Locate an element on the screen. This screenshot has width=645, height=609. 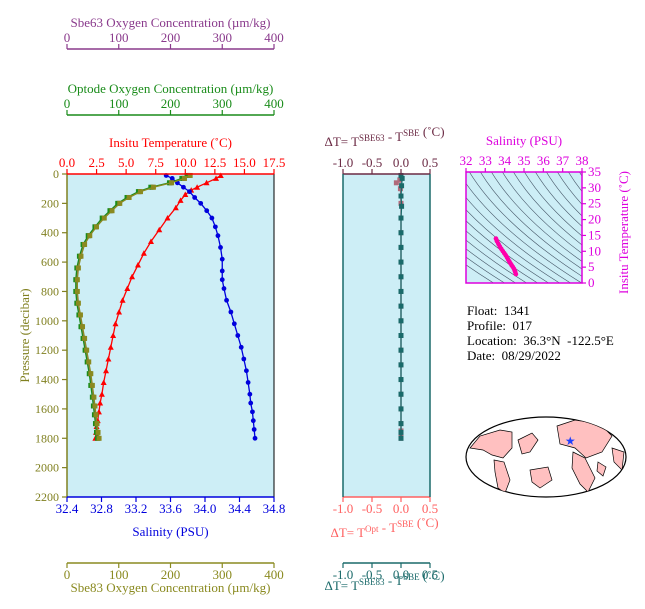
ts-x-tick-label: 36 is located at coordinates (544, 160).